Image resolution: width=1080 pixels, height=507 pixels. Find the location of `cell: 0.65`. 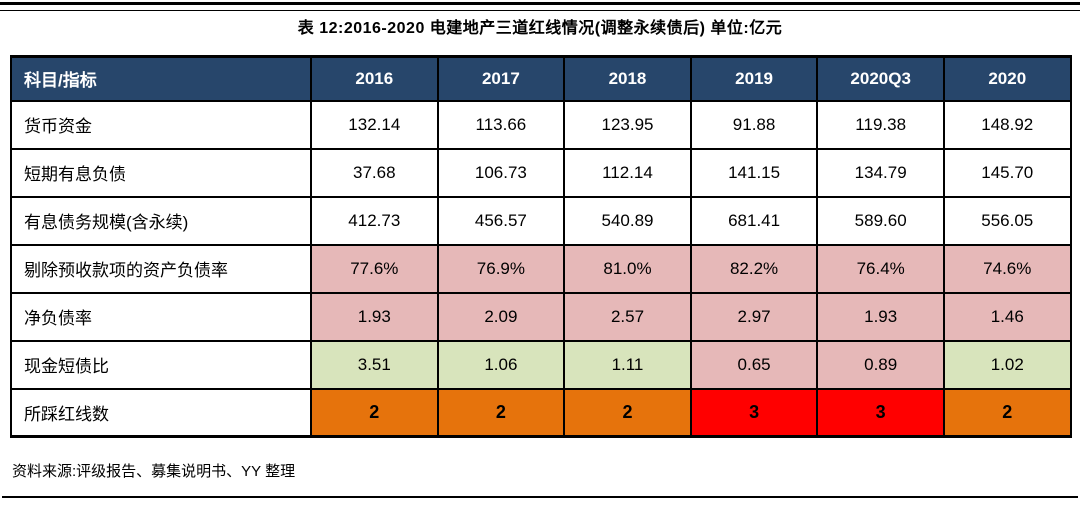

cell: 0.65 is located at coordinates (754, 364).